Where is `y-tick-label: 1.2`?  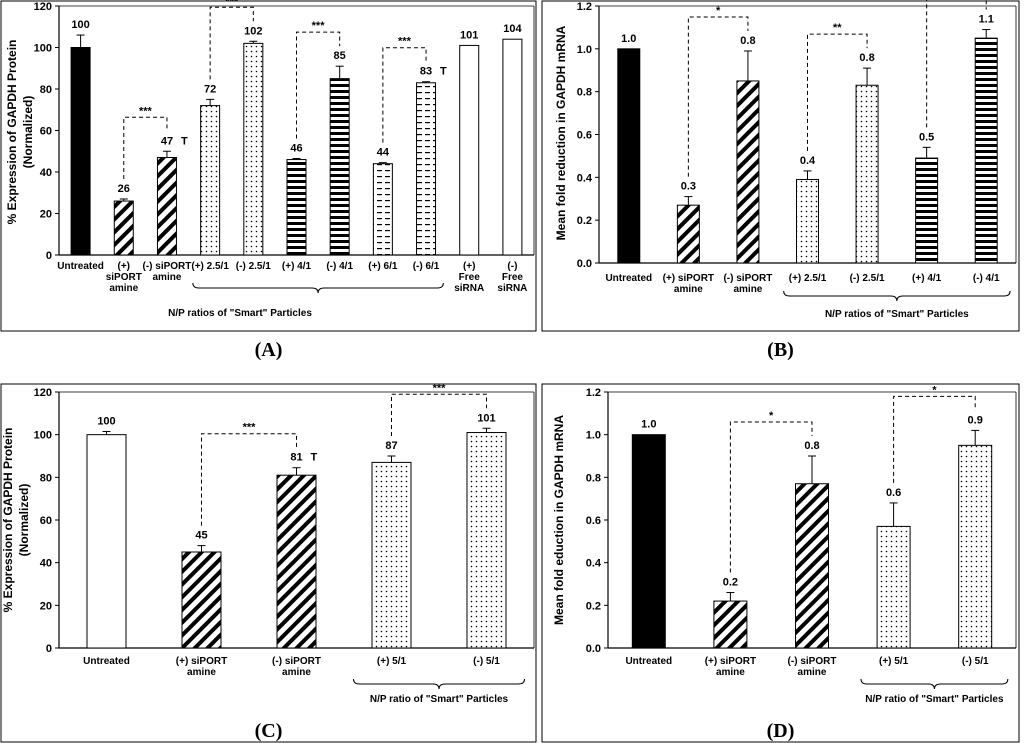 y-tick-label: 1.2 is located at coordinates (593, 393).